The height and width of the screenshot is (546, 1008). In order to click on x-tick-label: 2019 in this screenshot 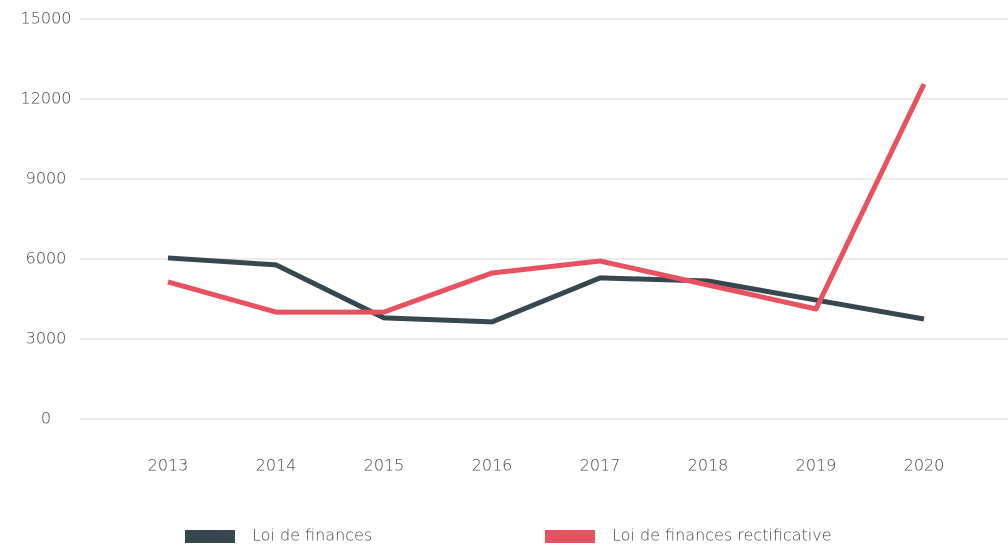, I will do `click(816, 465)`.